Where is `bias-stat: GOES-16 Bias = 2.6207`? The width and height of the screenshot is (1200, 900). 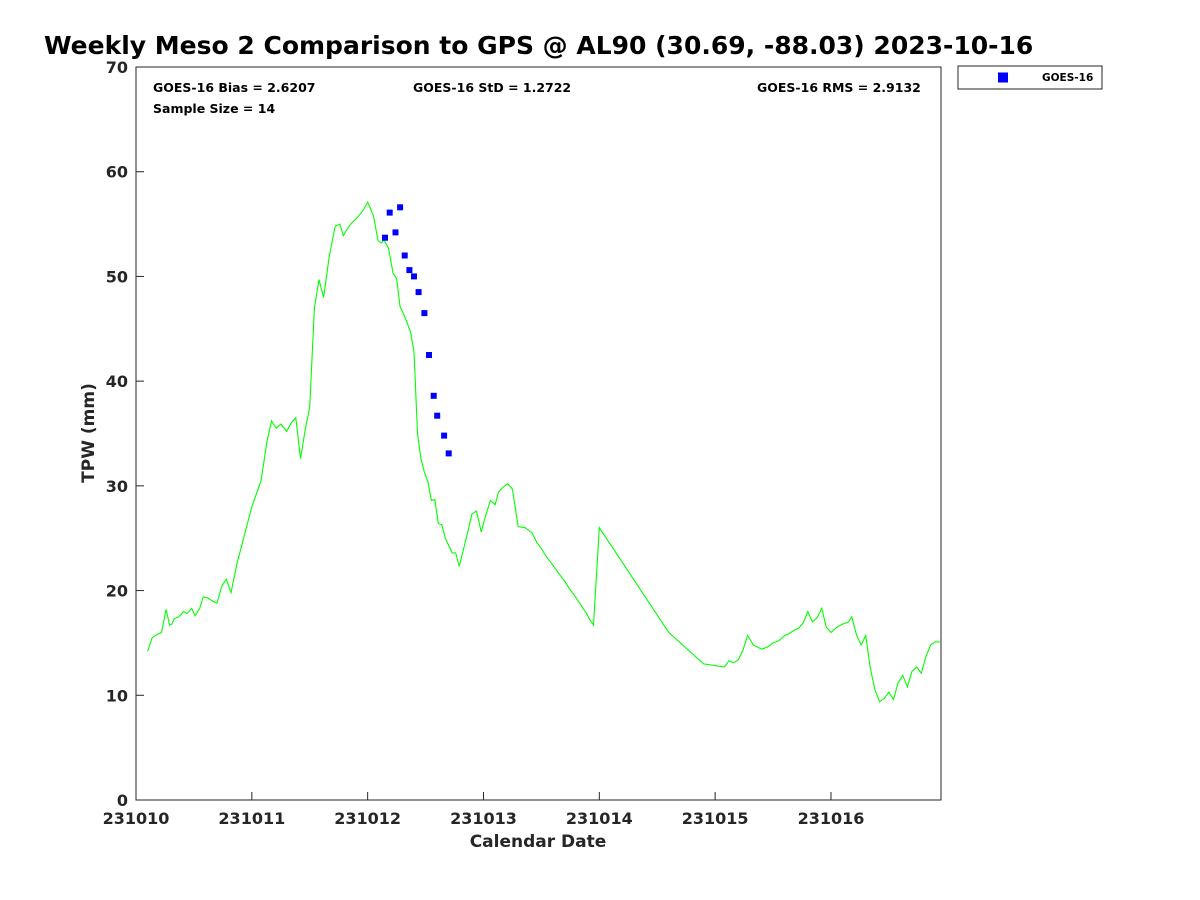 bias-stat: GOES-16 Bias = 2.6207 is located at coordinates (234, 87).